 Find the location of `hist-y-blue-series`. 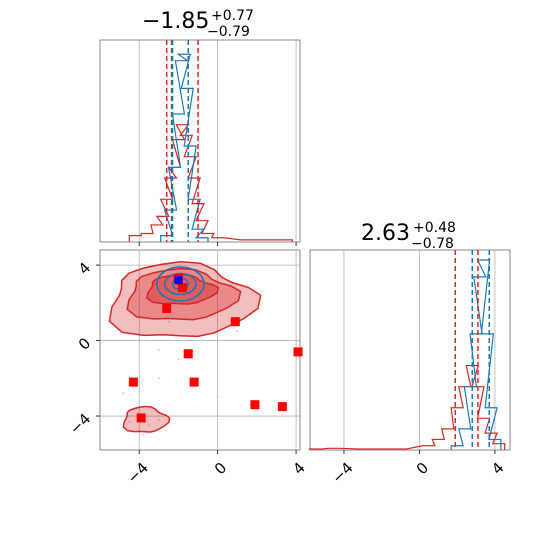

hist-y-blue-series is located at coordinates (476, 354).